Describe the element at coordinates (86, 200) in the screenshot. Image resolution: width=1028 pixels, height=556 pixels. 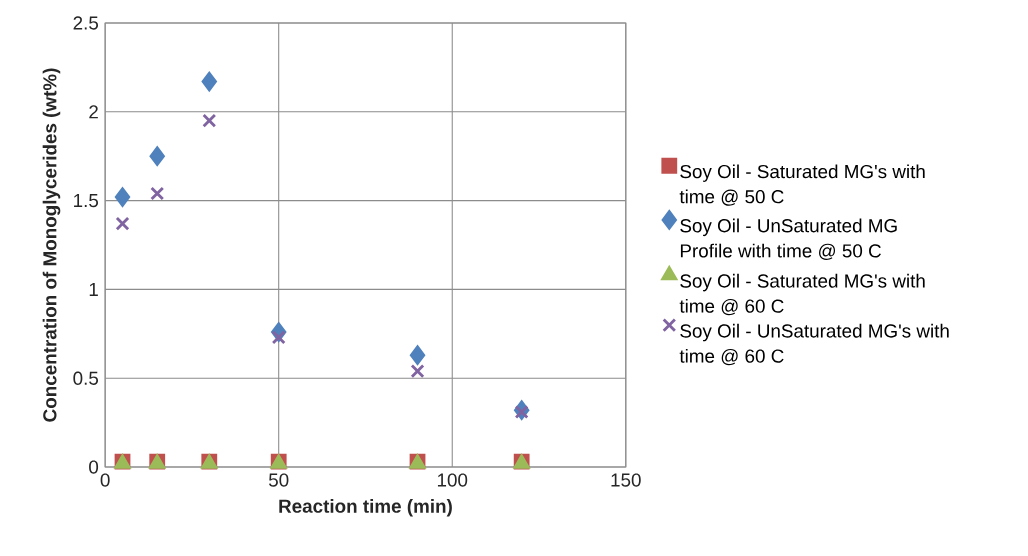
I see `y-tick-label: 1.5` at that location.